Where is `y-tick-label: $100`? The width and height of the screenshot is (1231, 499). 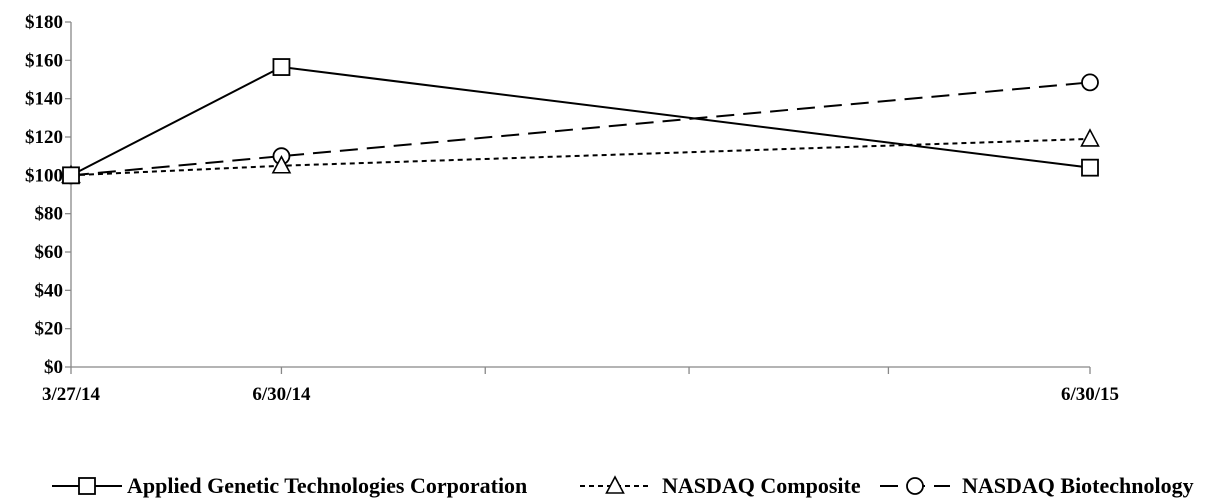 y-tick-label: $100 is located at coordinates (44, 175).